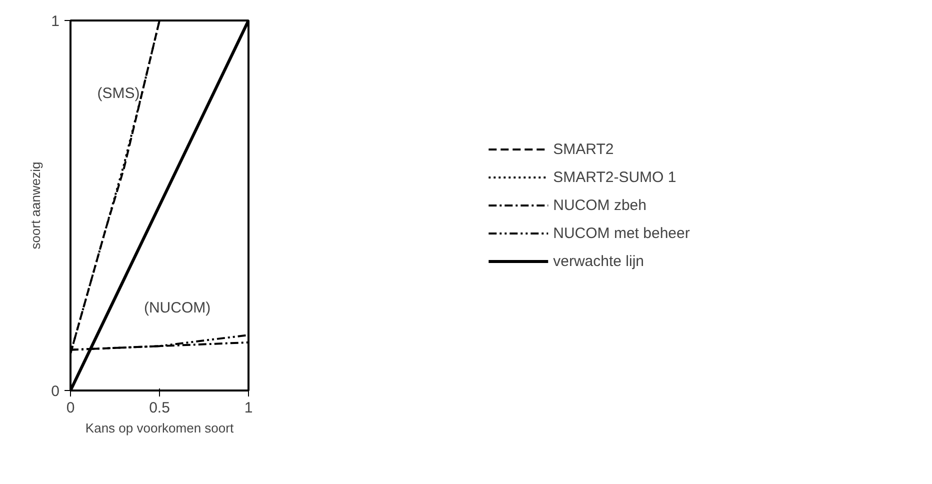 Image resolution: width=932 pixels, height=484 pixels. Describe the element at coordinates (177, 308) in the screenshot. I see `annotation: (NUCOM)` at that location.